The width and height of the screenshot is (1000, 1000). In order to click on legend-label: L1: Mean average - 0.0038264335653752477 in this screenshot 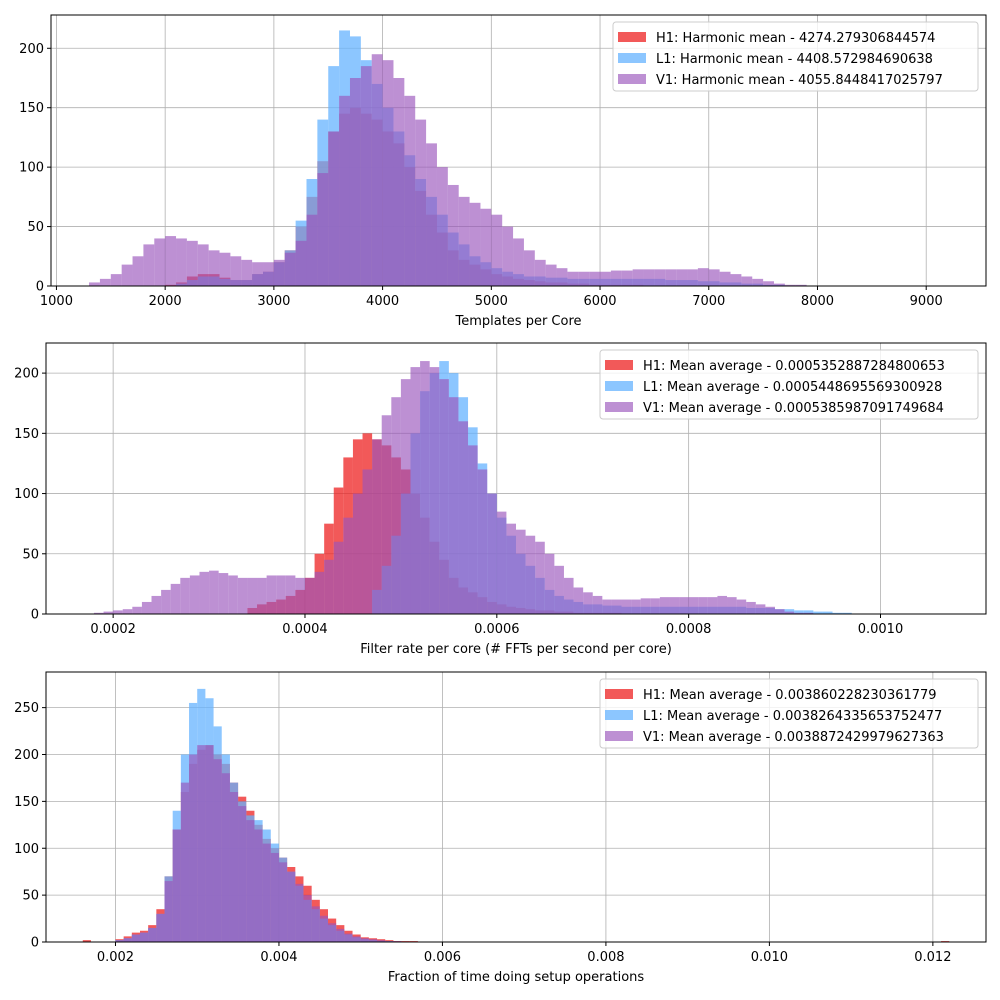, I will do `click(792, 716)`.